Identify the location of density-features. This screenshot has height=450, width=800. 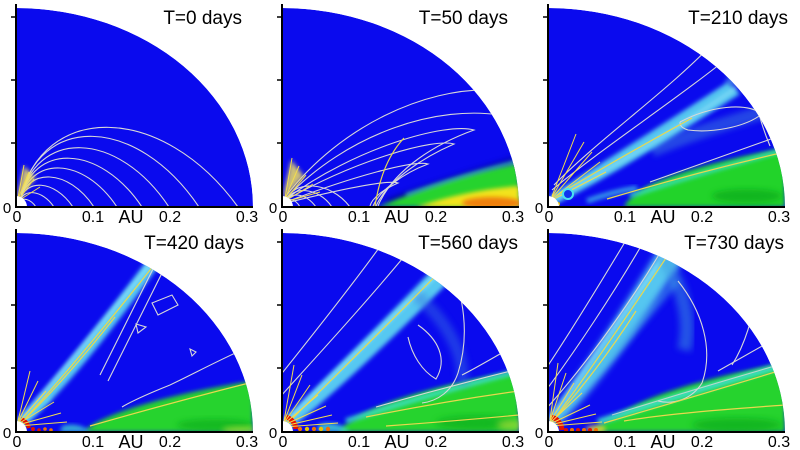
(135, 345).